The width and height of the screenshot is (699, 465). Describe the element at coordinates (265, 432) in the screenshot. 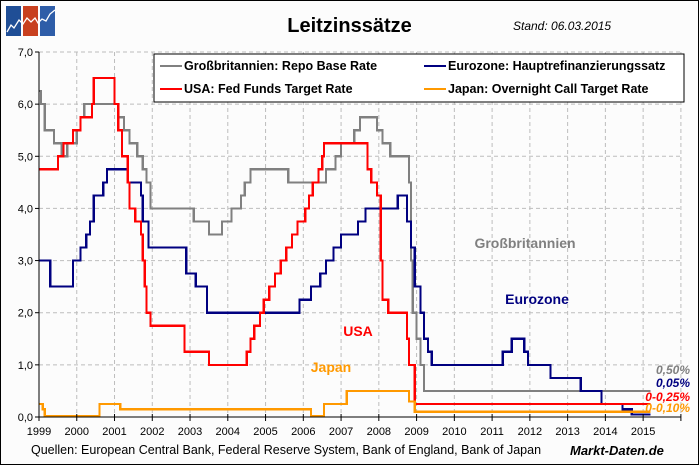

I see `x-tick-label: 2005` at that location.